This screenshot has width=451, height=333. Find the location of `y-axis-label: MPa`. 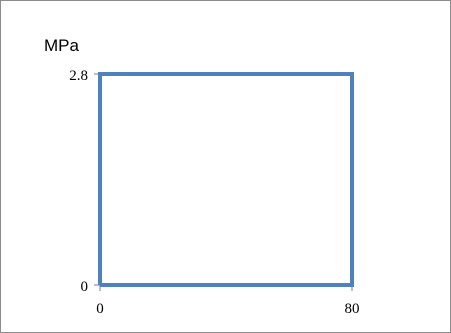

y-axis-label: MPa is located at coordinates (62, 45).